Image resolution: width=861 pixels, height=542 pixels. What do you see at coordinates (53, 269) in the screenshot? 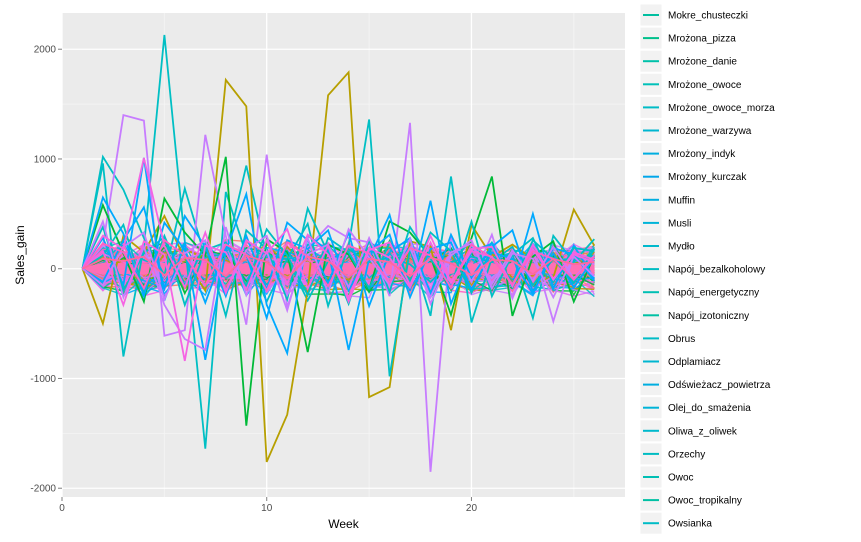
I see `y-tick-label: 0` at bounding box center [53, 269].